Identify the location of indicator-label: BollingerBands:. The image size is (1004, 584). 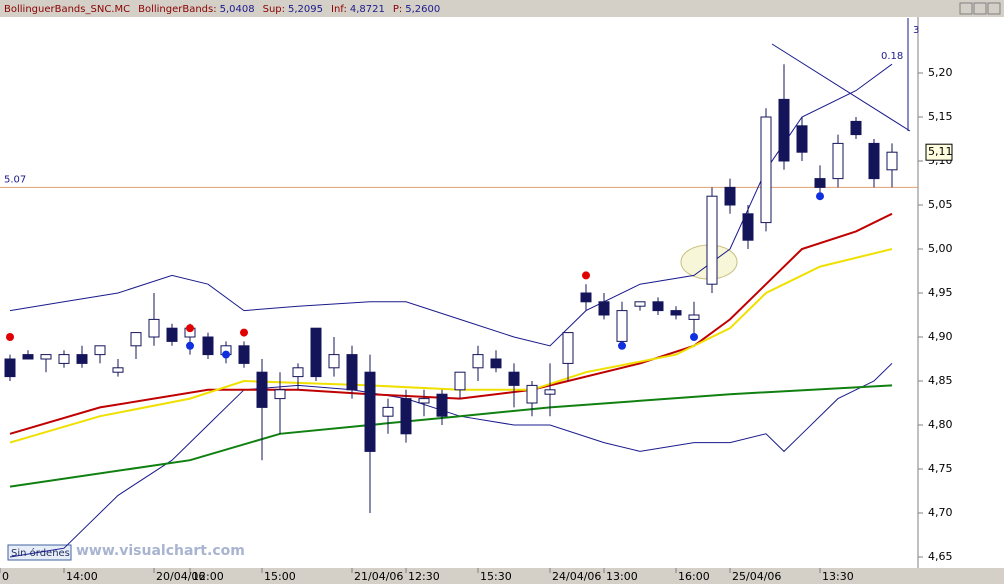
(177, 9).